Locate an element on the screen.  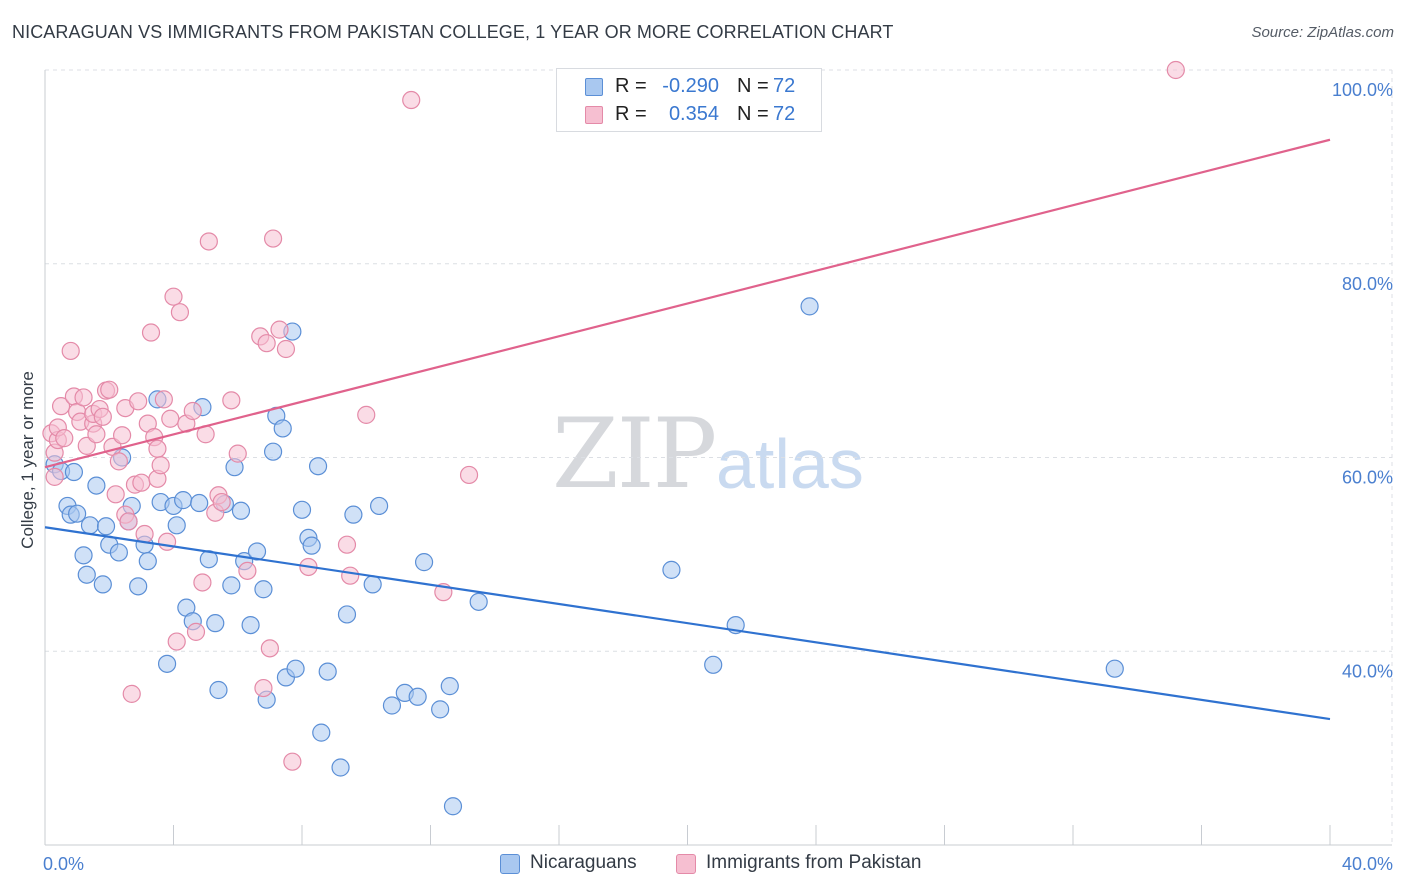
y-tick-label: 80.0% is located at coordinates (1367, 284).